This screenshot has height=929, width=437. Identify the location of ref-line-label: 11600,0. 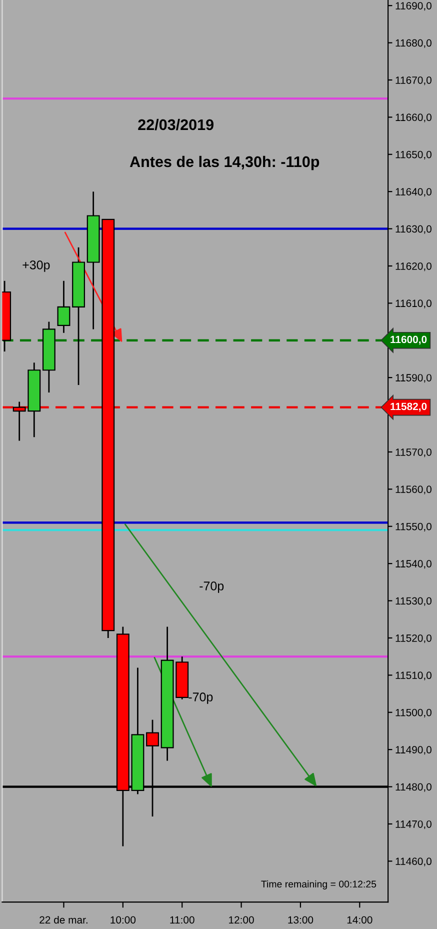
(408, 340).